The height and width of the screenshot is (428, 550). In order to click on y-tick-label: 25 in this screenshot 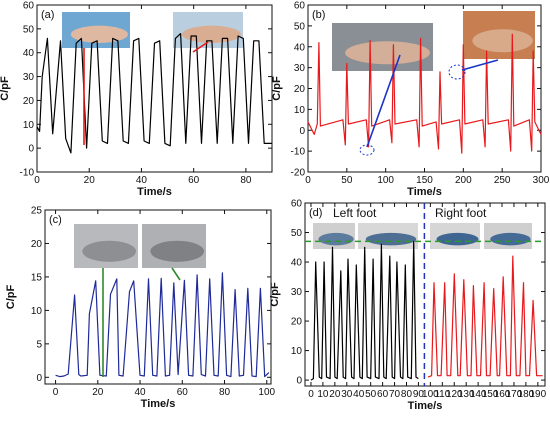, I will do `click(37, 211)`.